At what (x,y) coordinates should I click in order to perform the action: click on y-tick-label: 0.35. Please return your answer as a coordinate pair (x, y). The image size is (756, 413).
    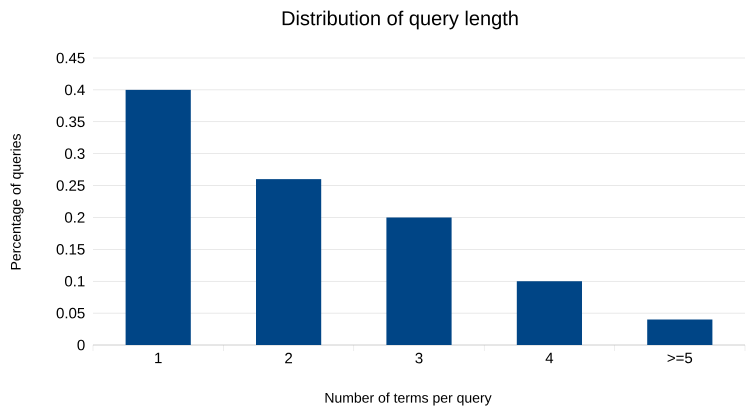
    Looking at the image, I should click on (70, 122).